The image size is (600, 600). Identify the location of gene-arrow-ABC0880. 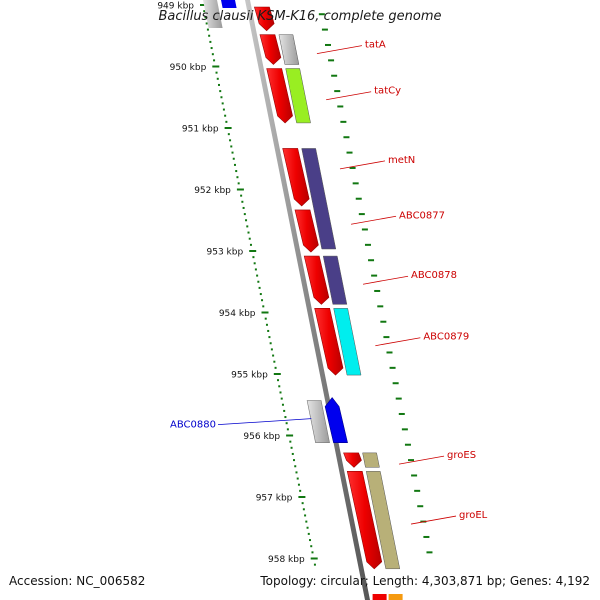
(336, 420).